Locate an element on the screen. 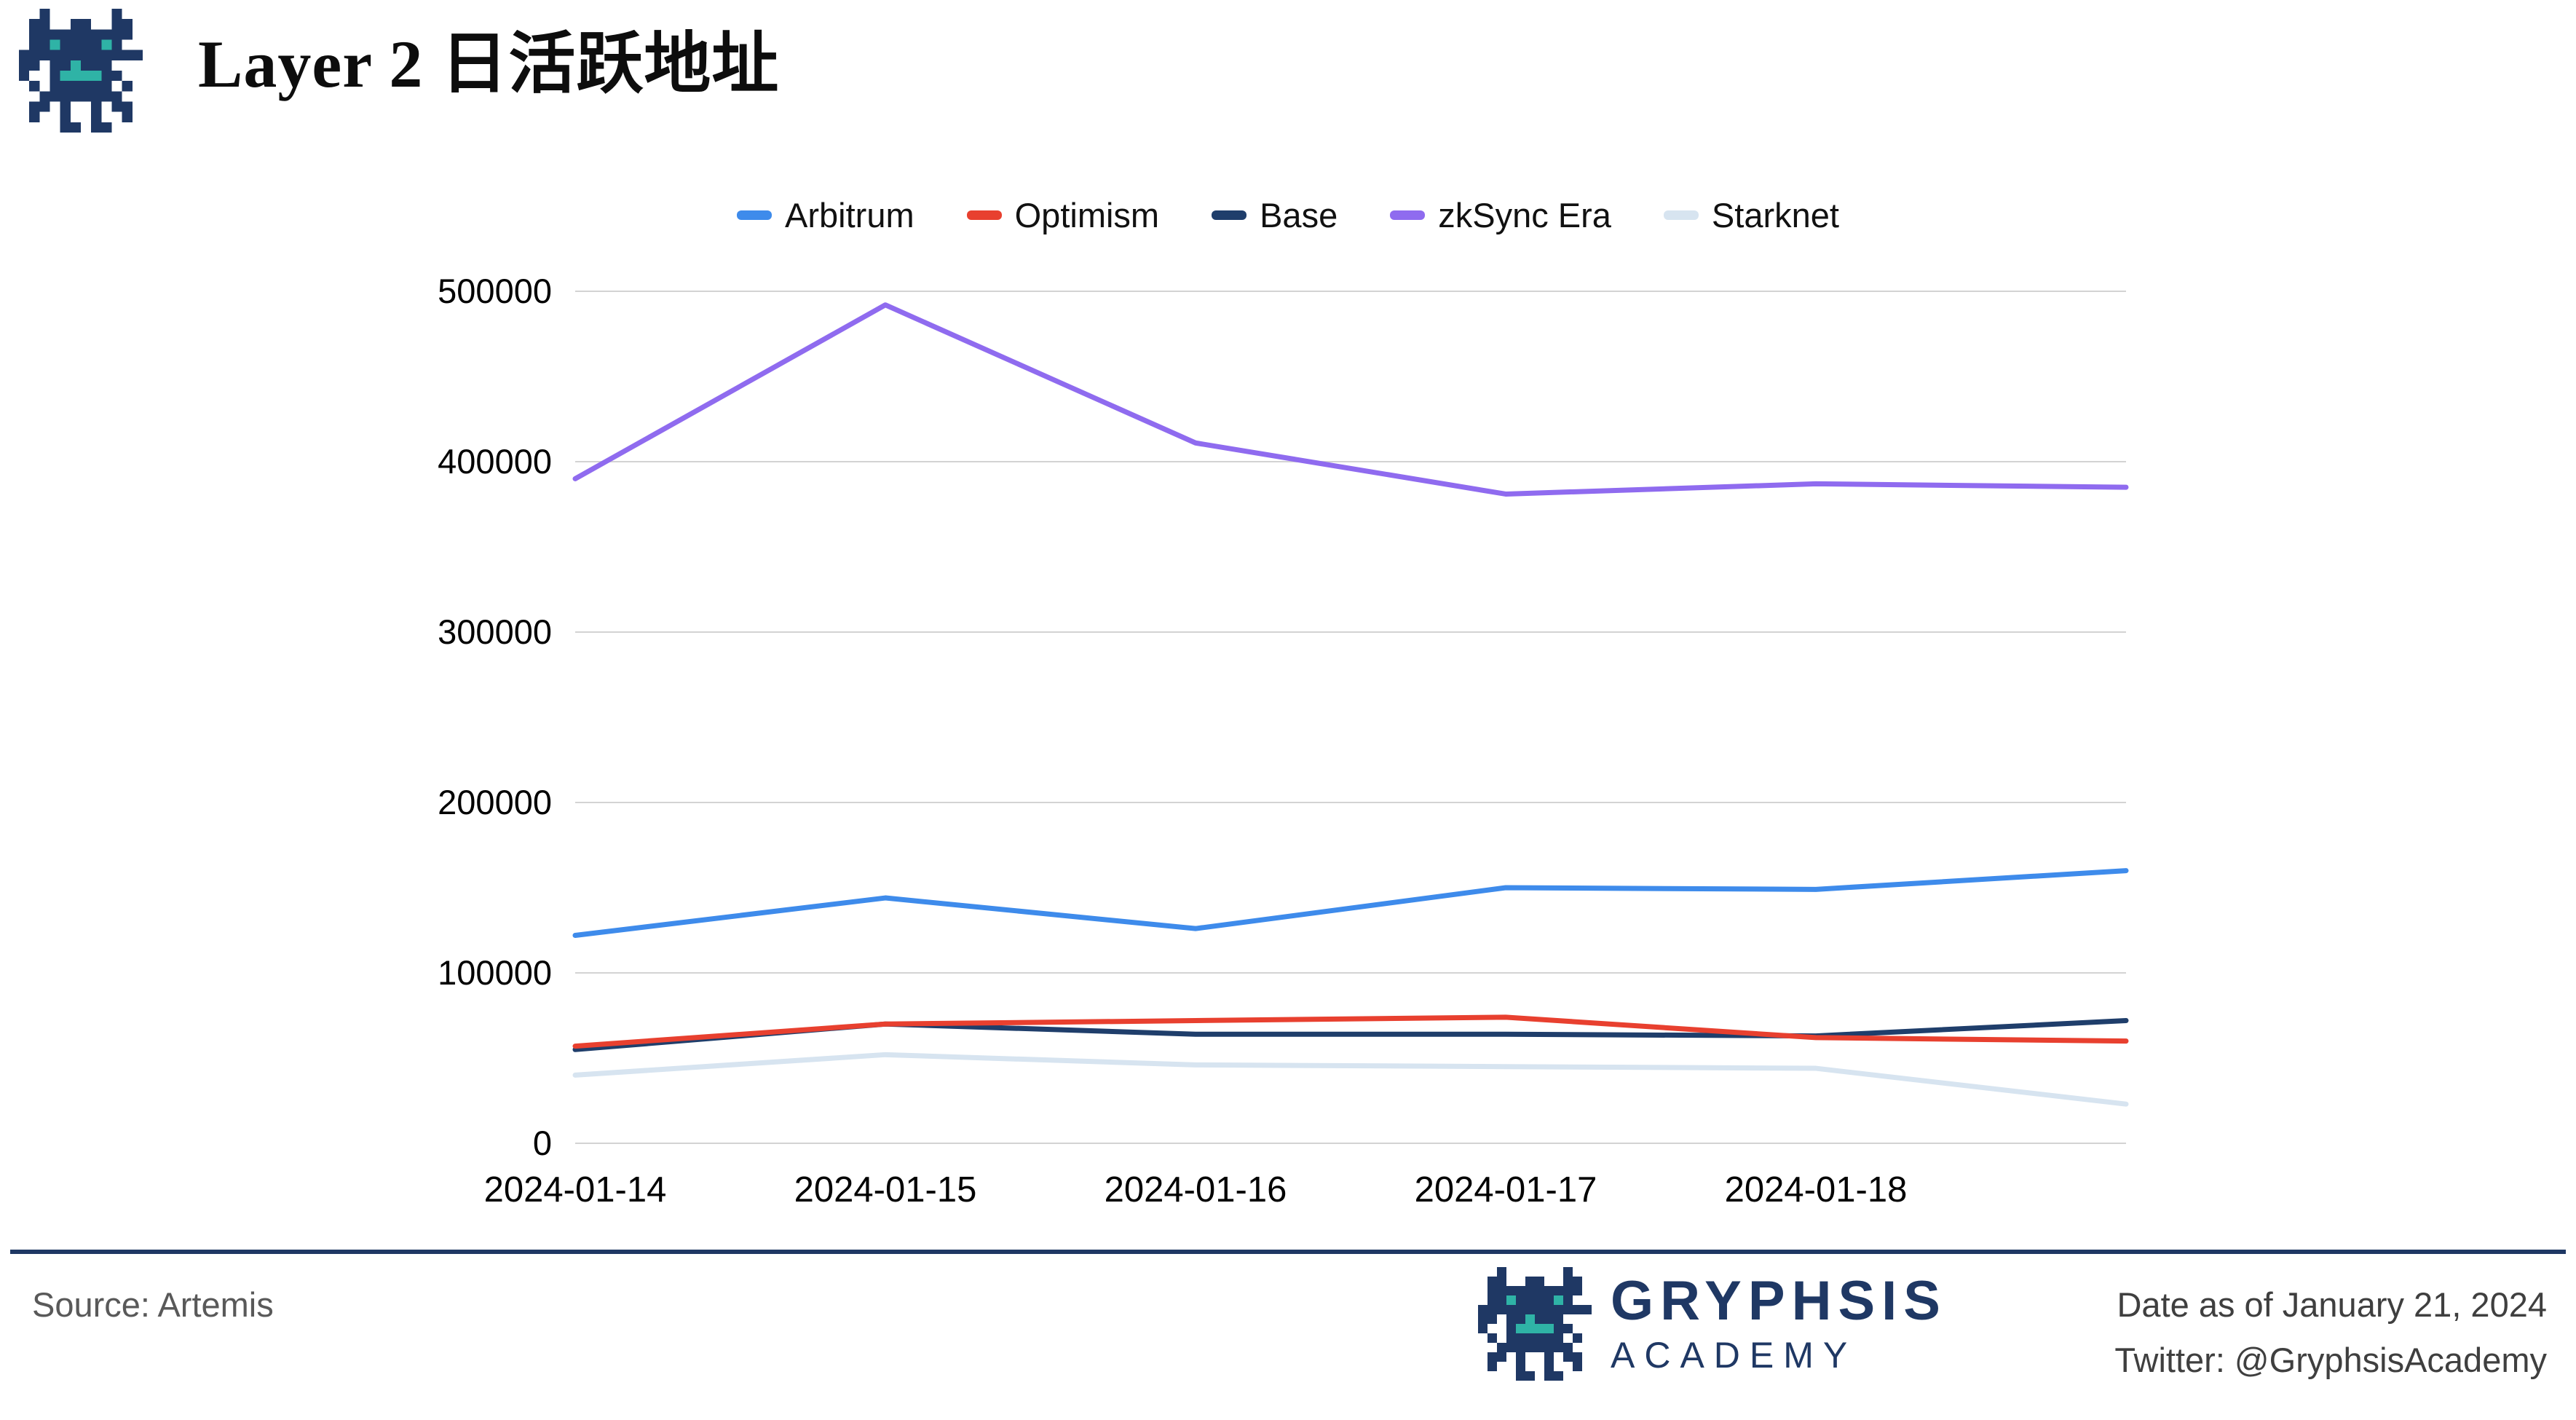 The width and height of the screenshot is (2576, 1420). legend-item-zksync-era: zkSync Era is located at coordinates (1501, 215).